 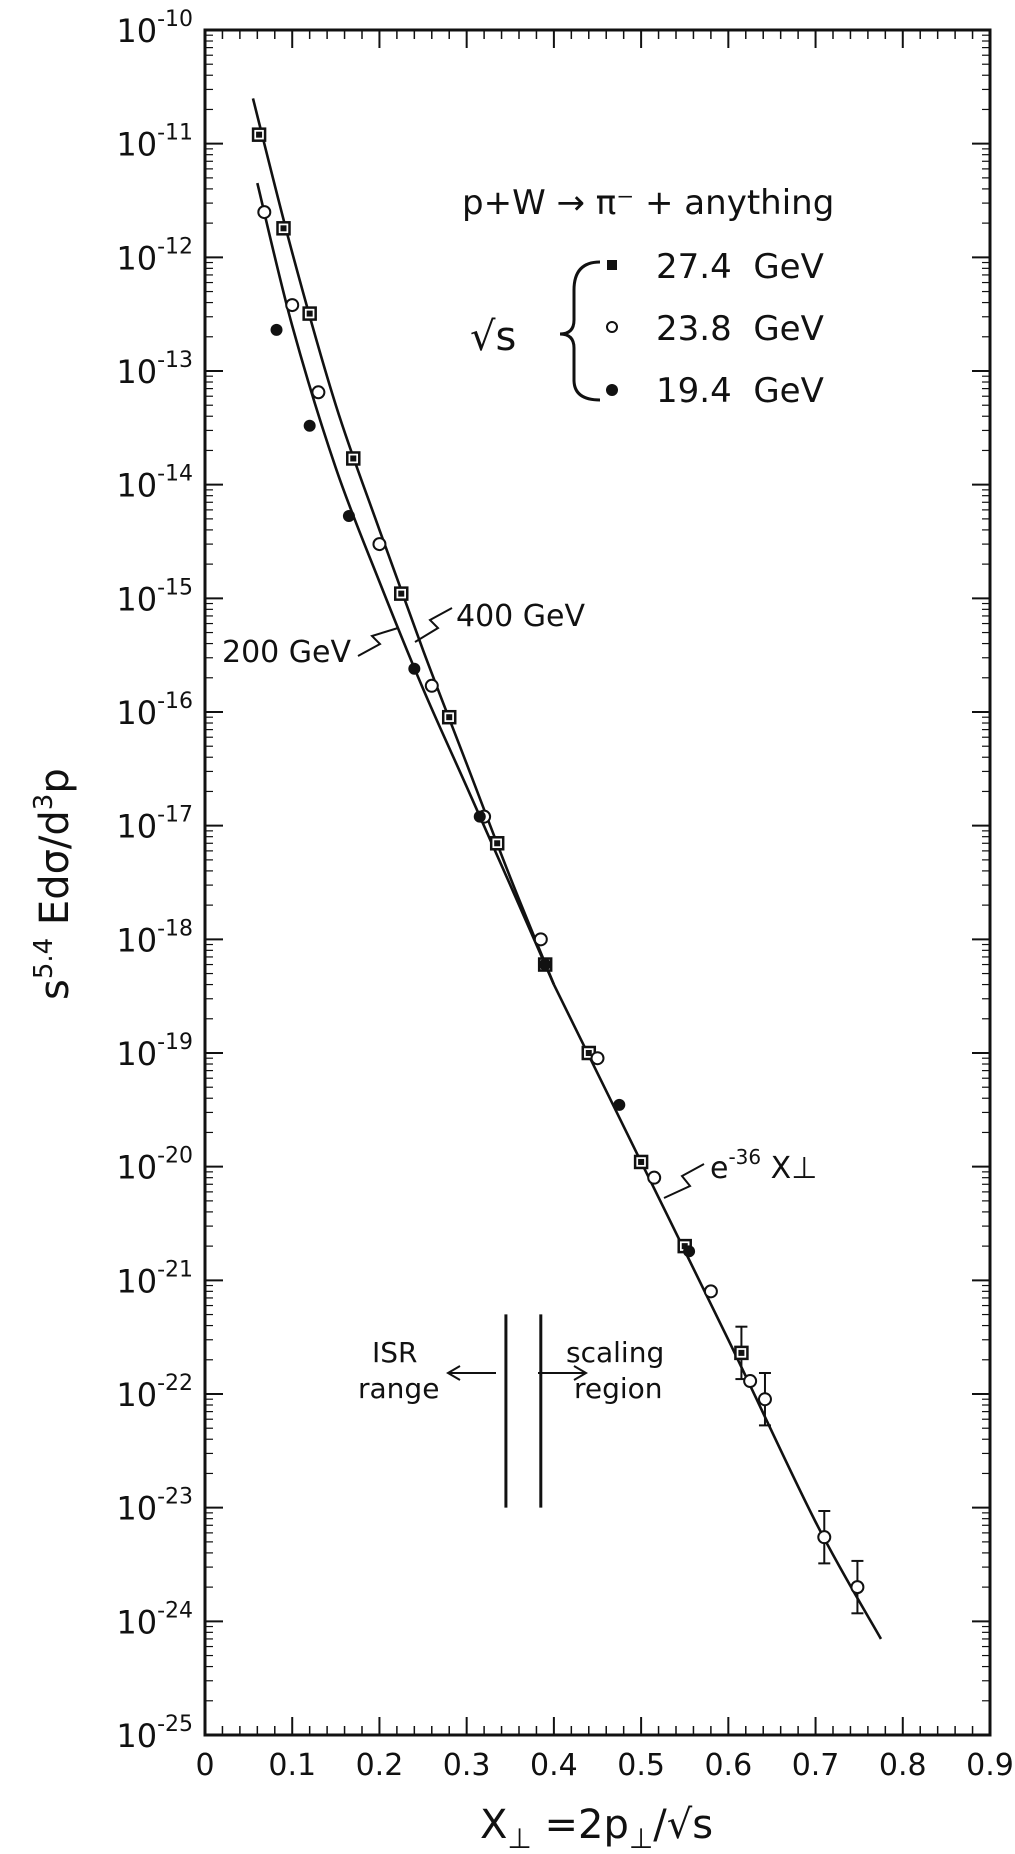 I want to click on legend-process: p+W → π⁻ + anything, so click(x=648, y=203).